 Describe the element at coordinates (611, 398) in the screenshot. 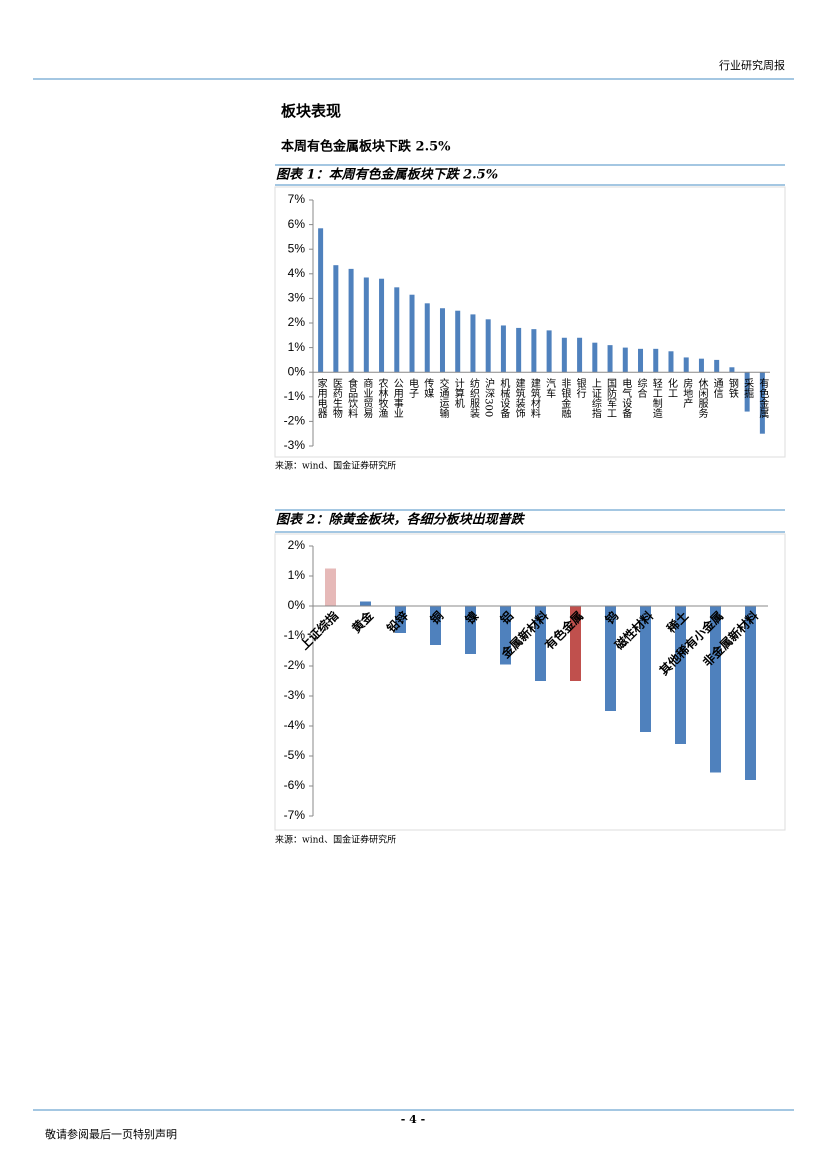

I see `x-tick-label: 国防军工` at that location.